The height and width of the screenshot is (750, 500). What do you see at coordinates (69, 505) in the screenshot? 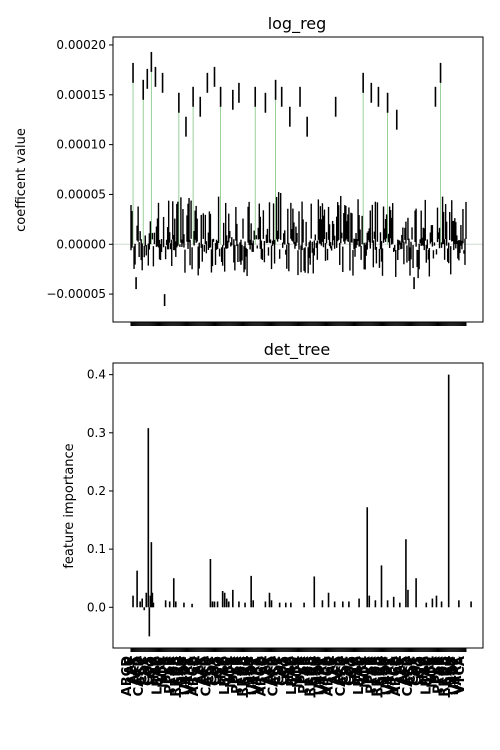
I see `det-tree-ylabel: feature importance` at bounding box center [69, 505].